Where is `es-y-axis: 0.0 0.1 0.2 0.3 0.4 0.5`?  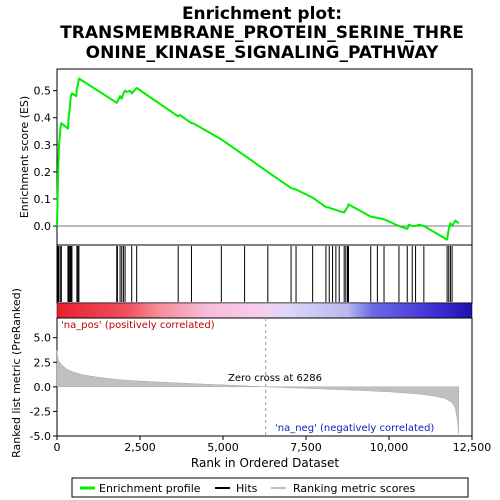 es-y-axis: 0.0 0.1 0.2 0.3 0.4 0.5 is located at coordinates (45, 159).